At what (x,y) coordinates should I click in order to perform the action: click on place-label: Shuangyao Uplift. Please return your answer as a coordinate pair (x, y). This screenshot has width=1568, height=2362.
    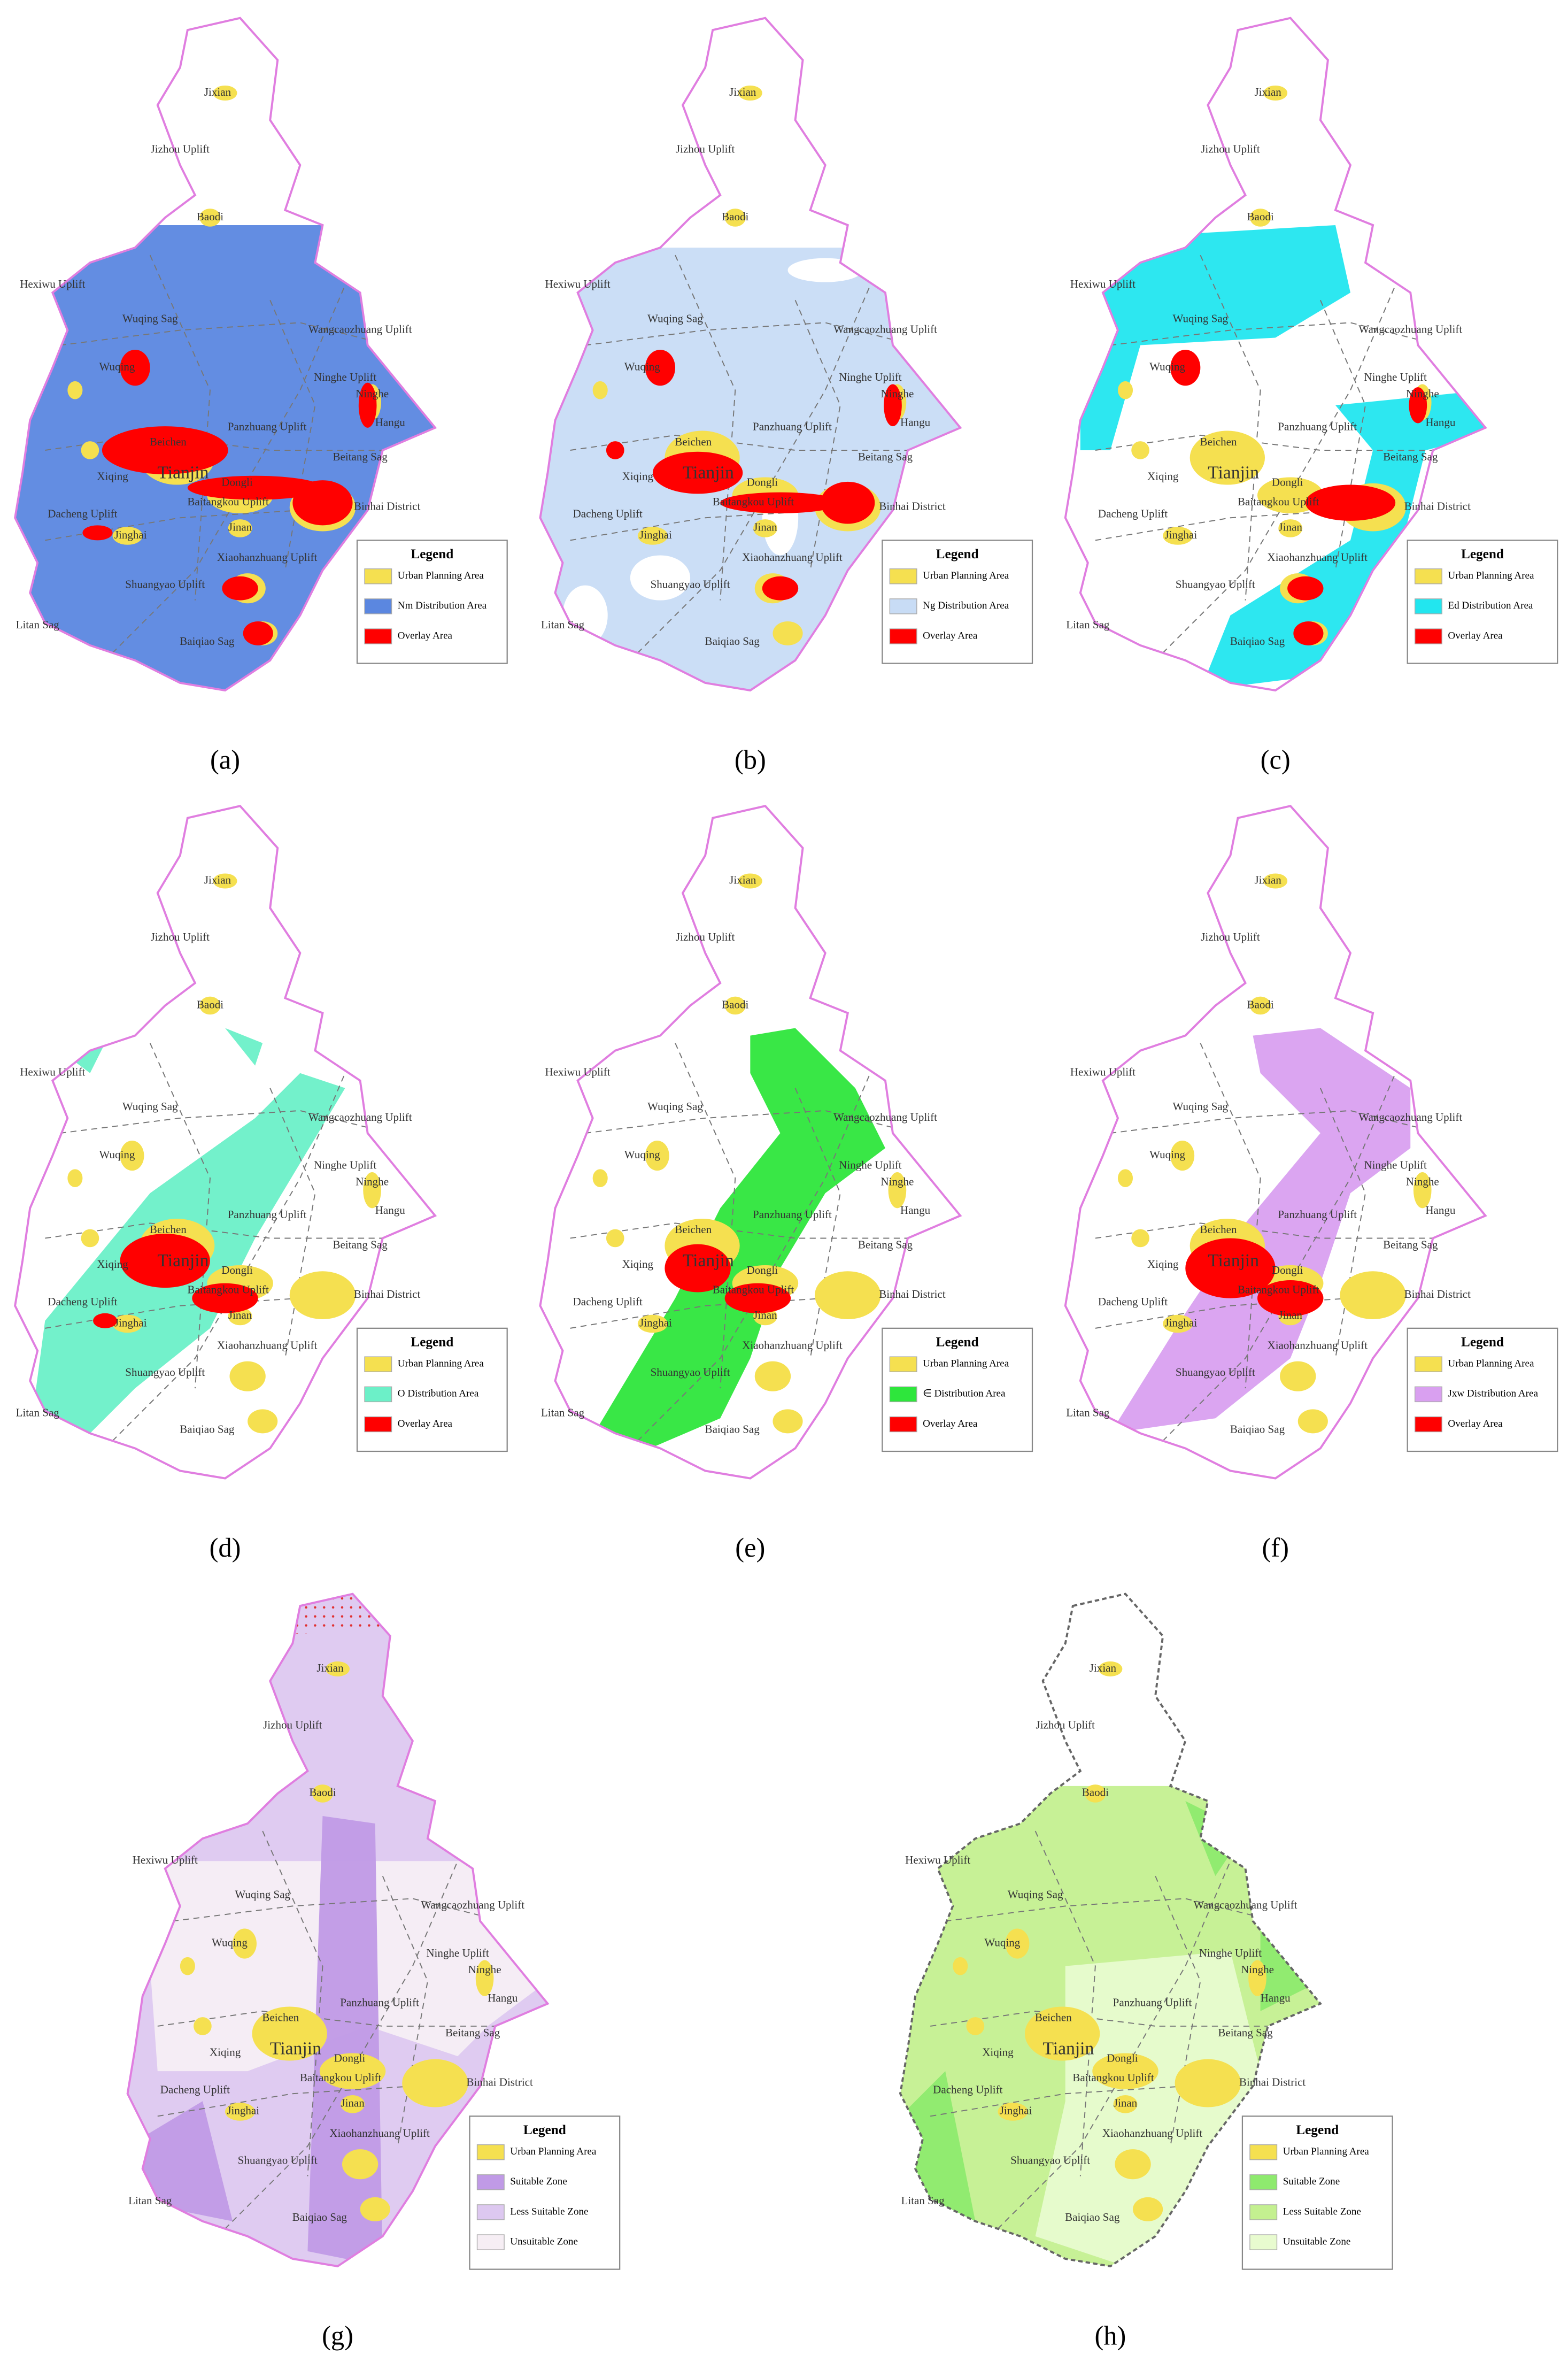
    Looking at the image, I should click on (1050, 2159).